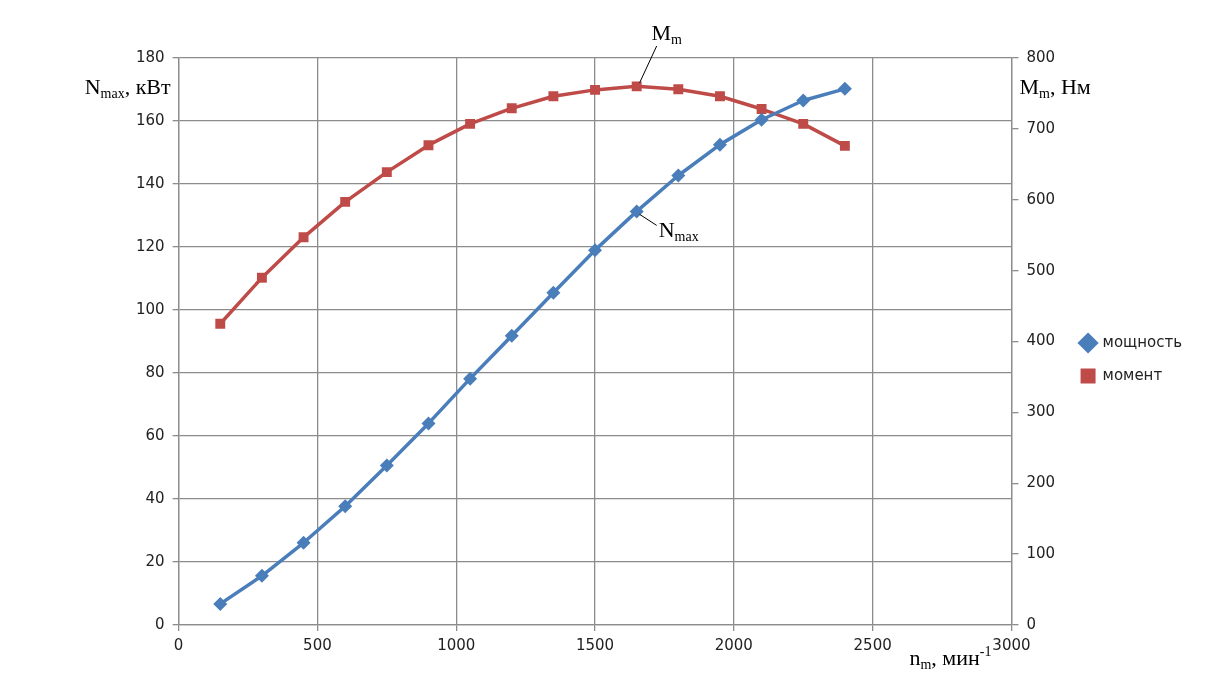  What do you see at coordinates (155, 434) in the screenshot?
I see `y-tick-label: 60` at bounding box center [155, 434].